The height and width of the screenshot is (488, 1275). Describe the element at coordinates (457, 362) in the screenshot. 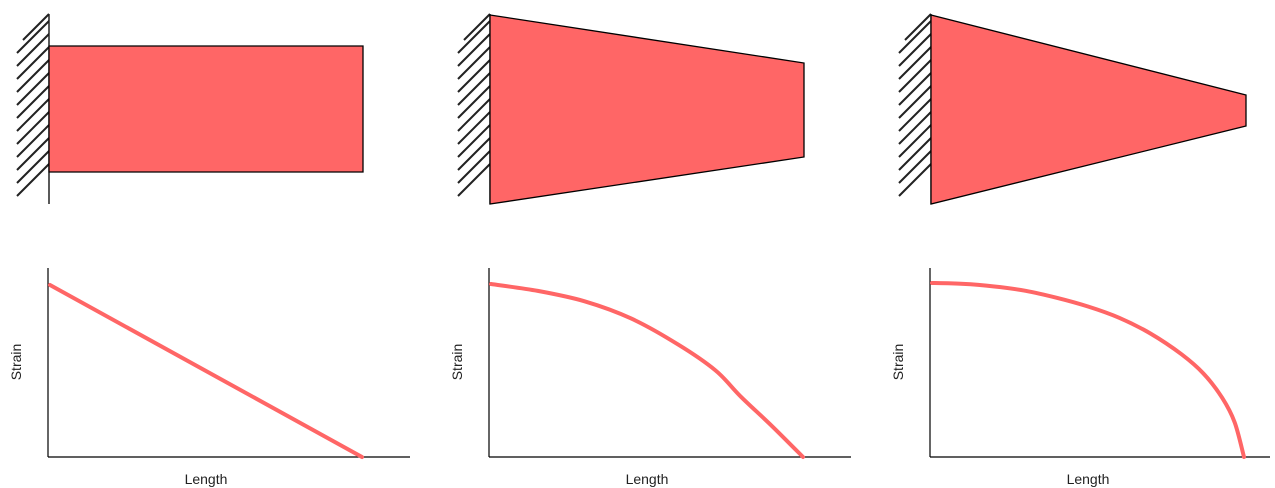

I see `ylabel-2: Strain` at that location.